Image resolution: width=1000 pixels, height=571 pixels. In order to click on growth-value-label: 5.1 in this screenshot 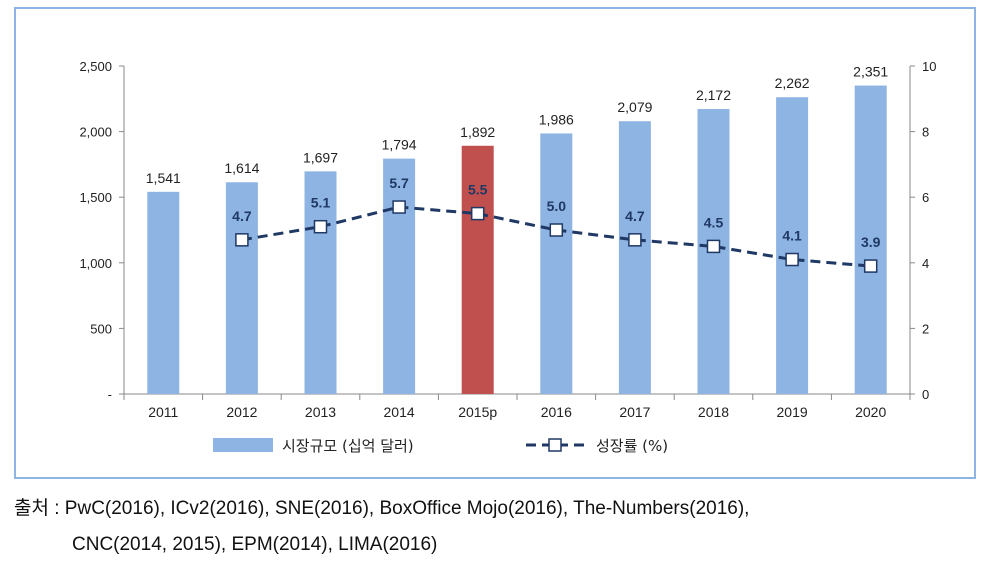, I will do `click(321, 203)`.